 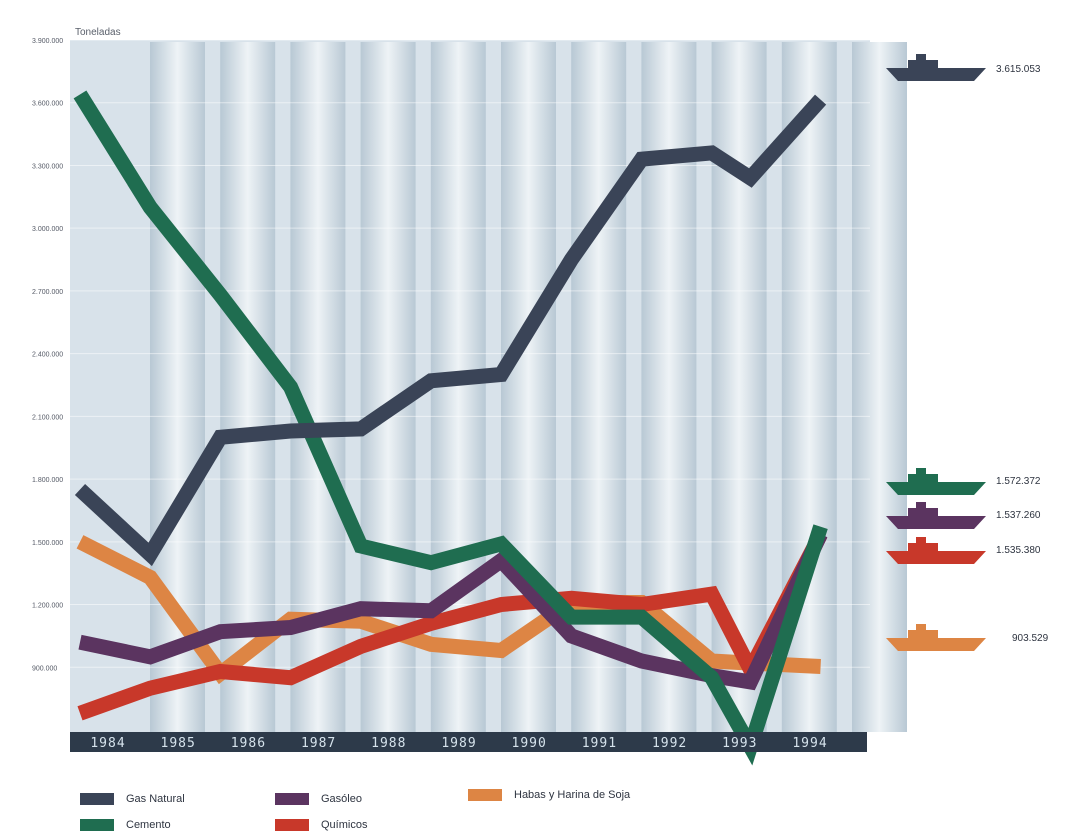 What do you see at coordinates (1018, 515) in the screenshot?
I see `end-value-label: 1.537.260` at bounding box center [1018, 515].